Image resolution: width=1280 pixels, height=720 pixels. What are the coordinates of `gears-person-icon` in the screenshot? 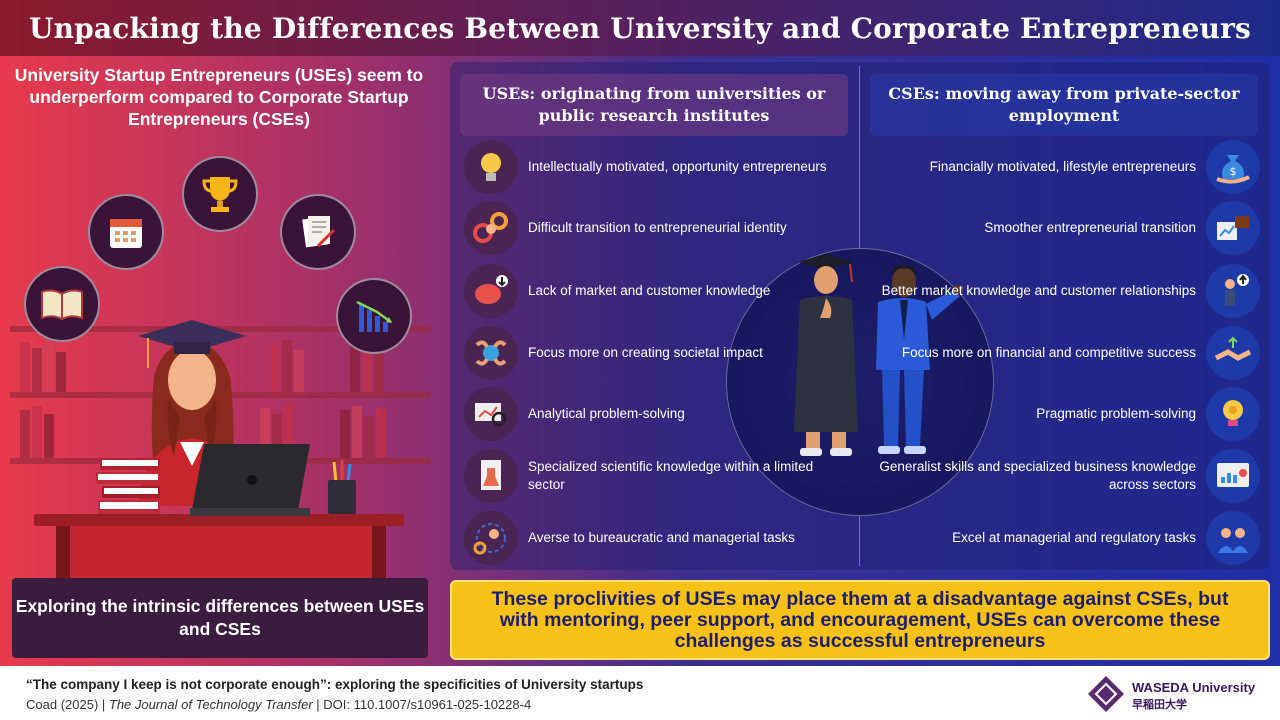 It's located at (491, 228).